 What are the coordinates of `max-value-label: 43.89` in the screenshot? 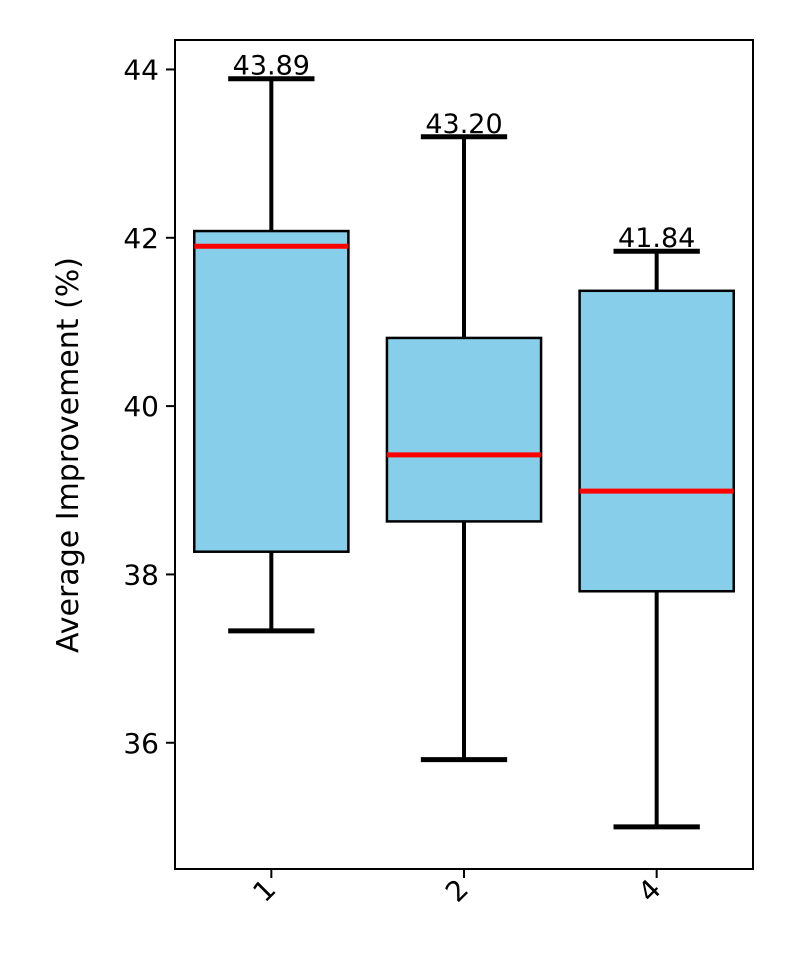 It's located at (271, 66).